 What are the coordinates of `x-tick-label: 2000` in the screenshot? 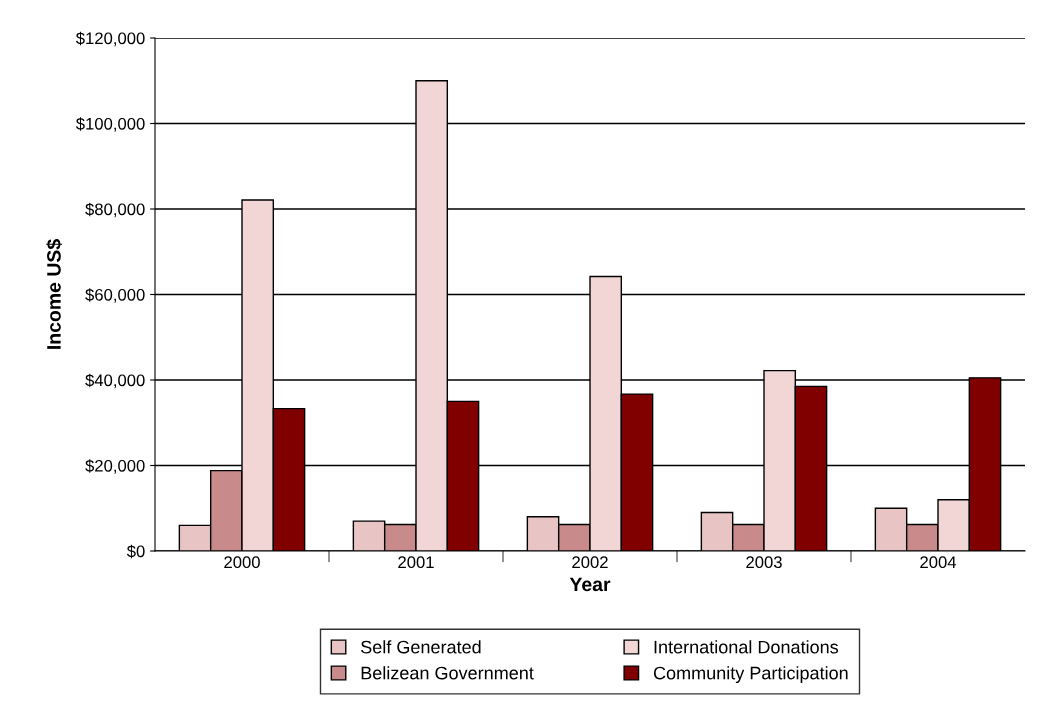 It's located at (242, 562).